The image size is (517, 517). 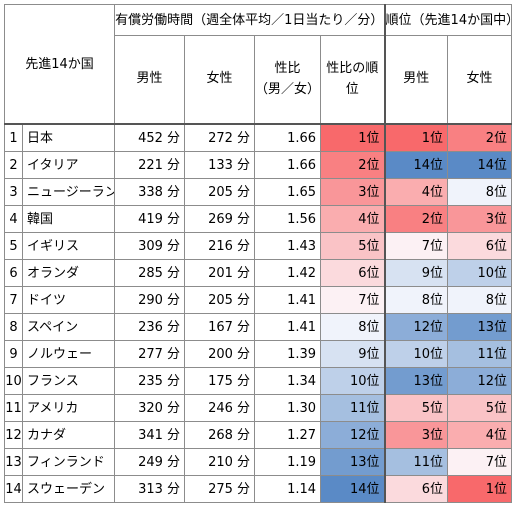 I want to click on male-minutes: 309 分, so click(x=150, y=246).